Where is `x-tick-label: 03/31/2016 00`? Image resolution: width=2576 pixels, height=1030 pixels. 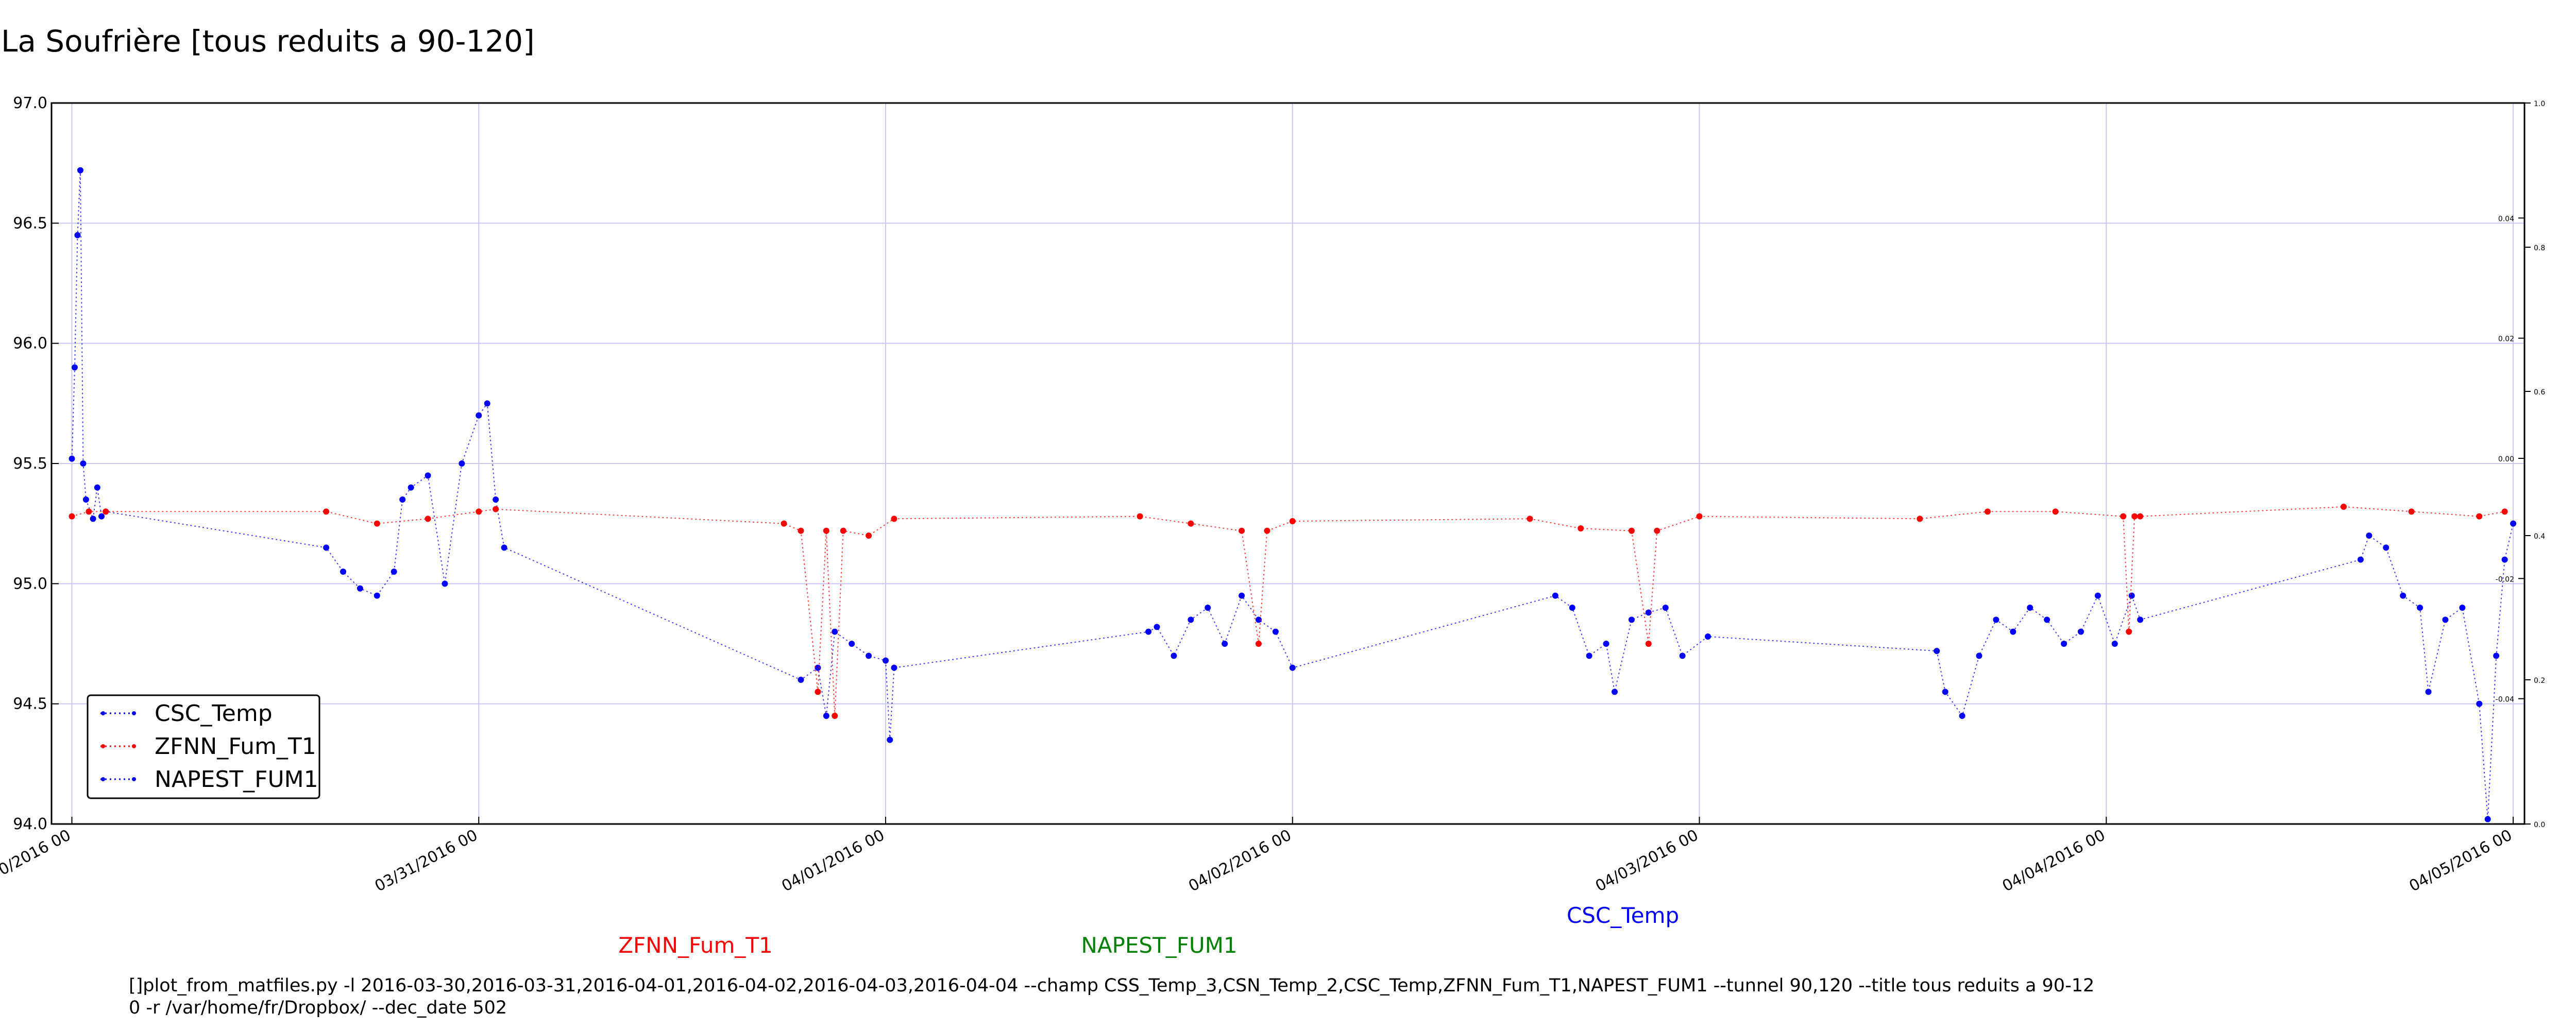
x-tick-label: 03/31/2016 00 is located at coordinates (426, 860).